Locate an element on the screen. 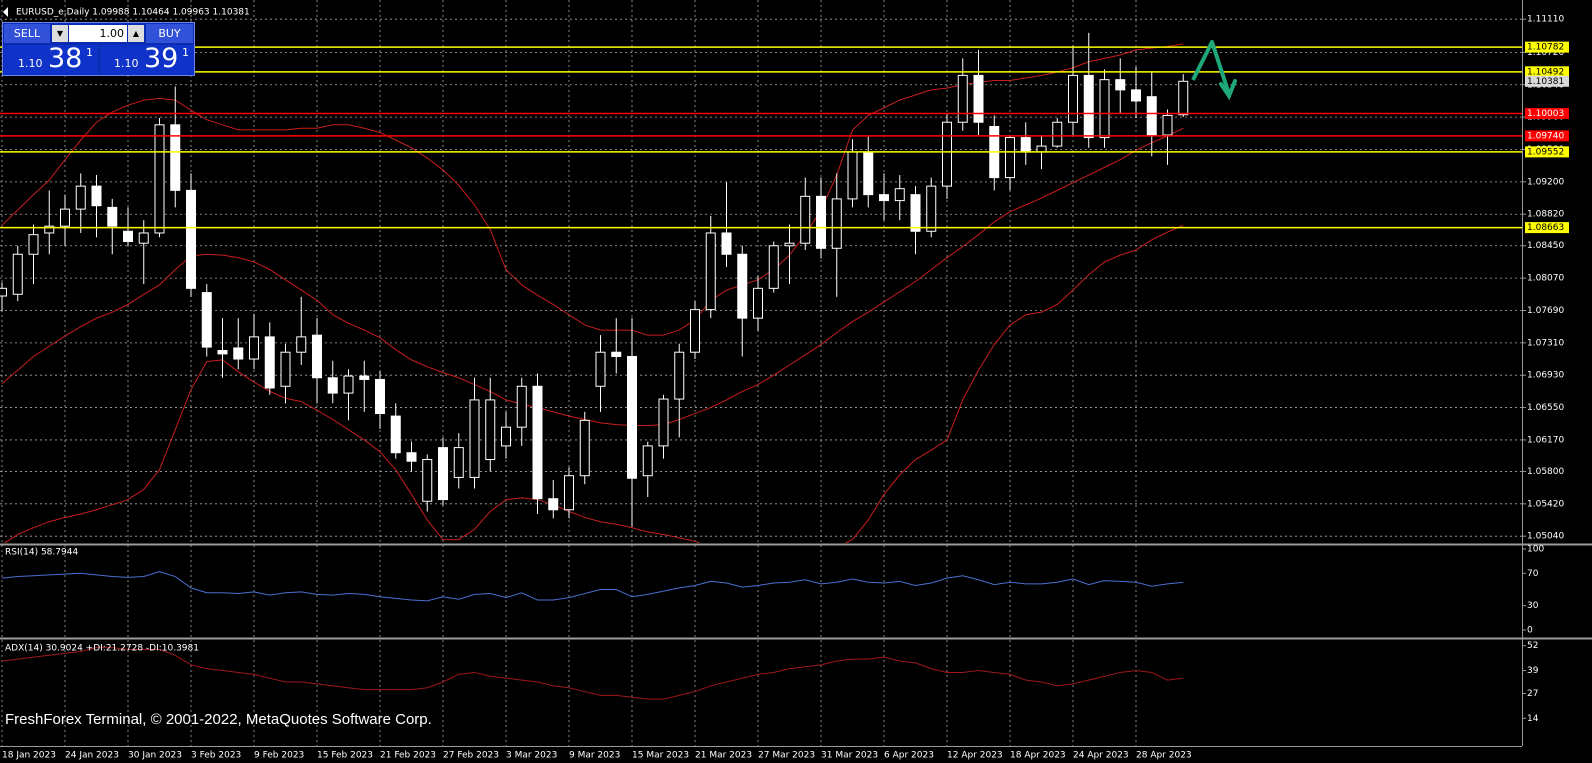 The width and height of the screenshot is (1592, 763). buy-button: BUY is located at coordinates (169, 33).